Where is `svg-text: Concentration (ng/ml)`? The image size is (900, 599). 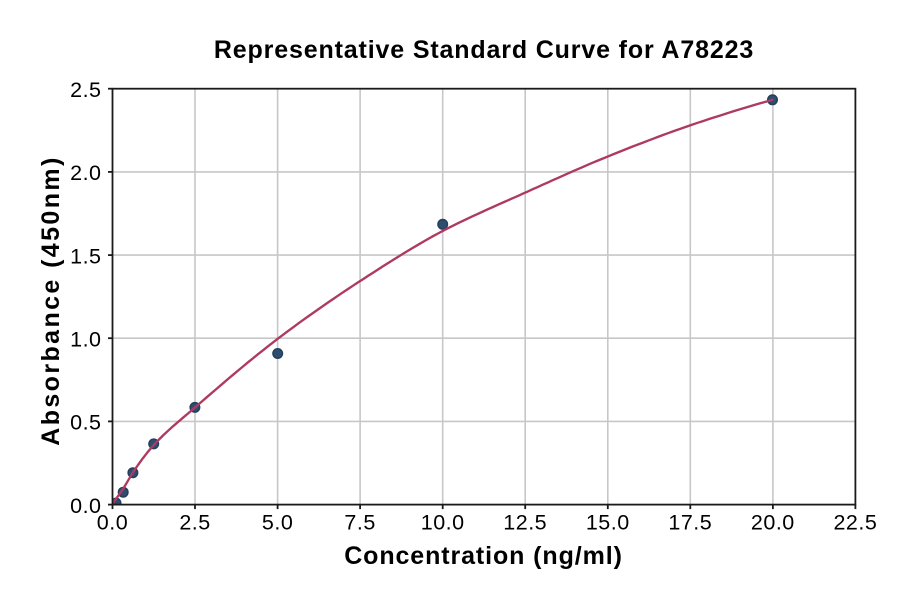 svg-text: Concentration (ng/ml) is located at coordinates (483, 556).